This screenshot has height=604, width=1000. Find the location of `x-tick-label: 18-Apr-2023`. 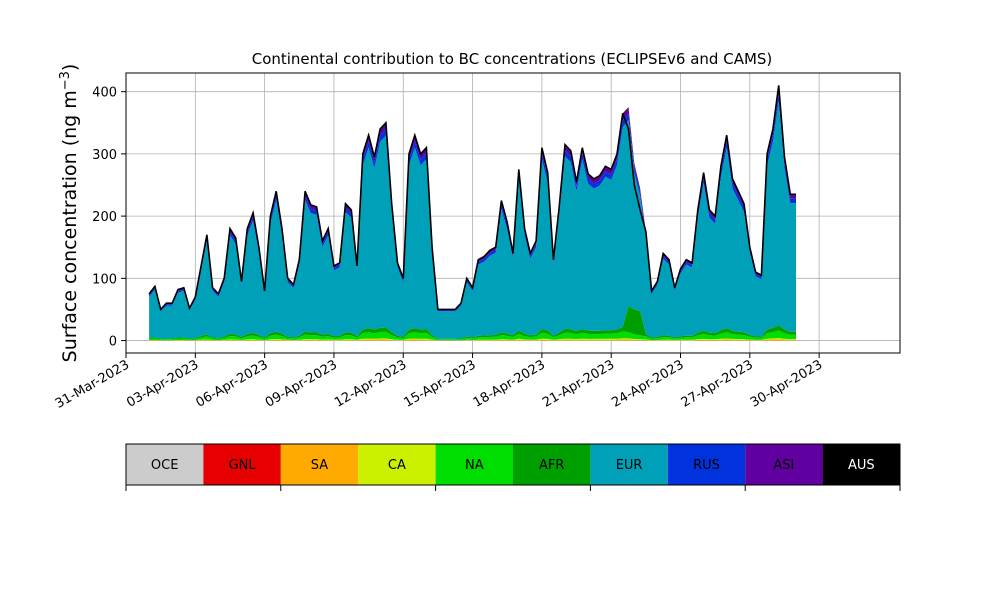

x-tick-label: 18-Apr-2023 is located at coordinates (509, 383).